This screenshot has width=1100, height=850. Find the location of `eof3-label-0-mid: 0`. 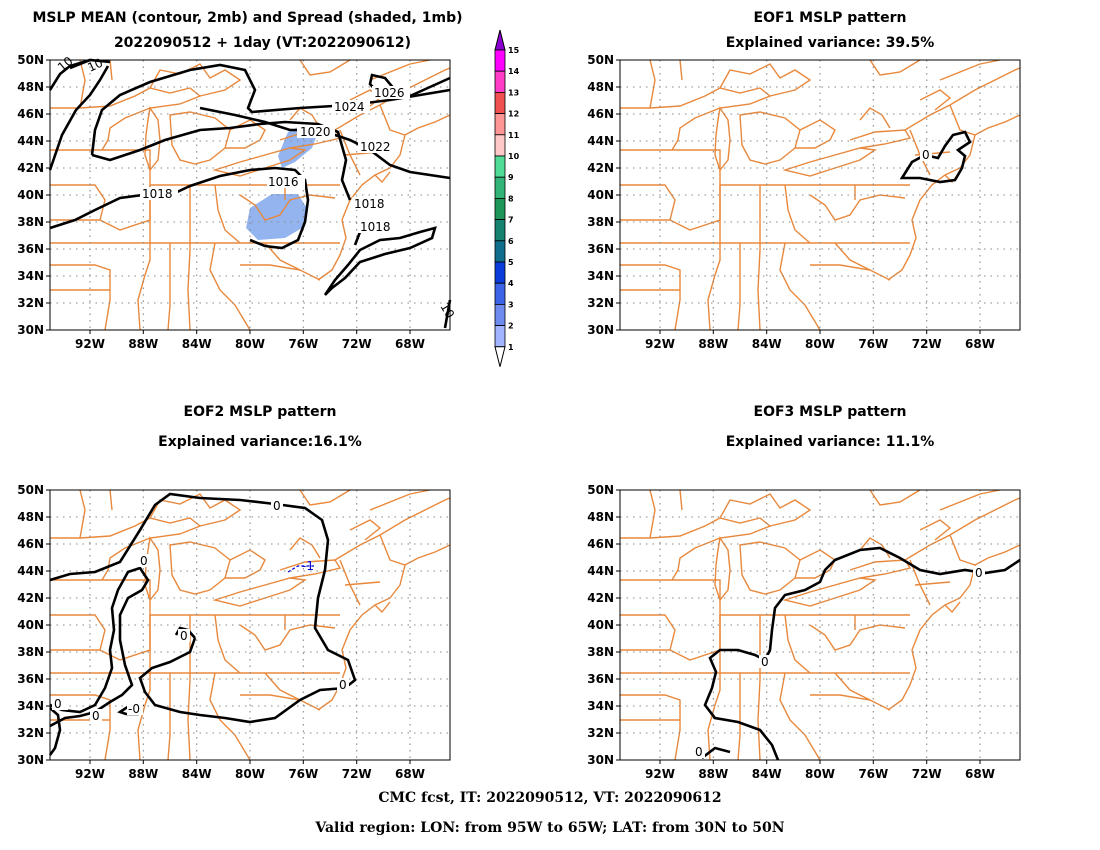

eof3-label-0-mid: 0 is located at coordinates (765, 662).